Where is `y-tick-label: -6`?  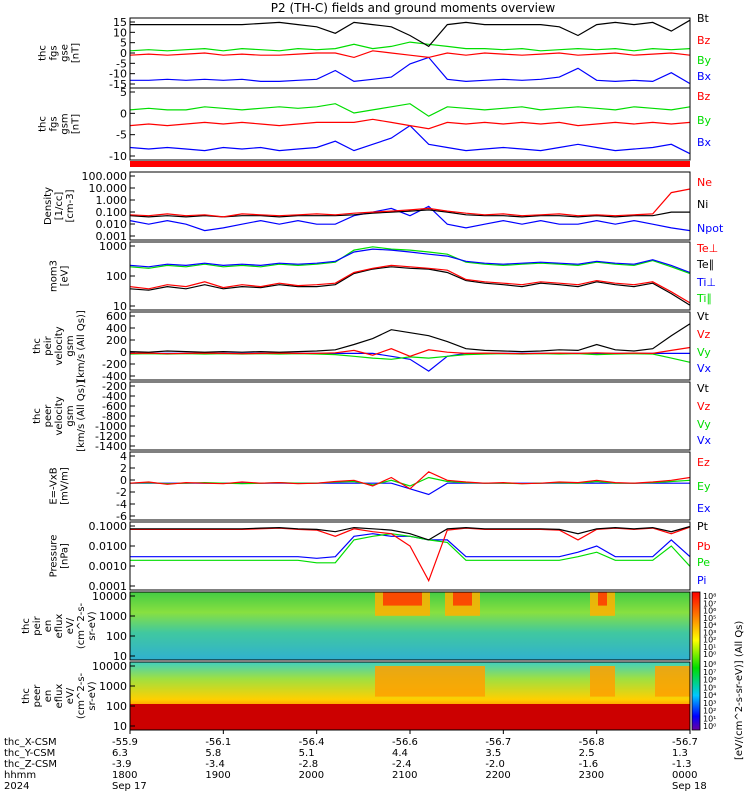
y-tick-label: -6 is located at coordinates (121, 516).